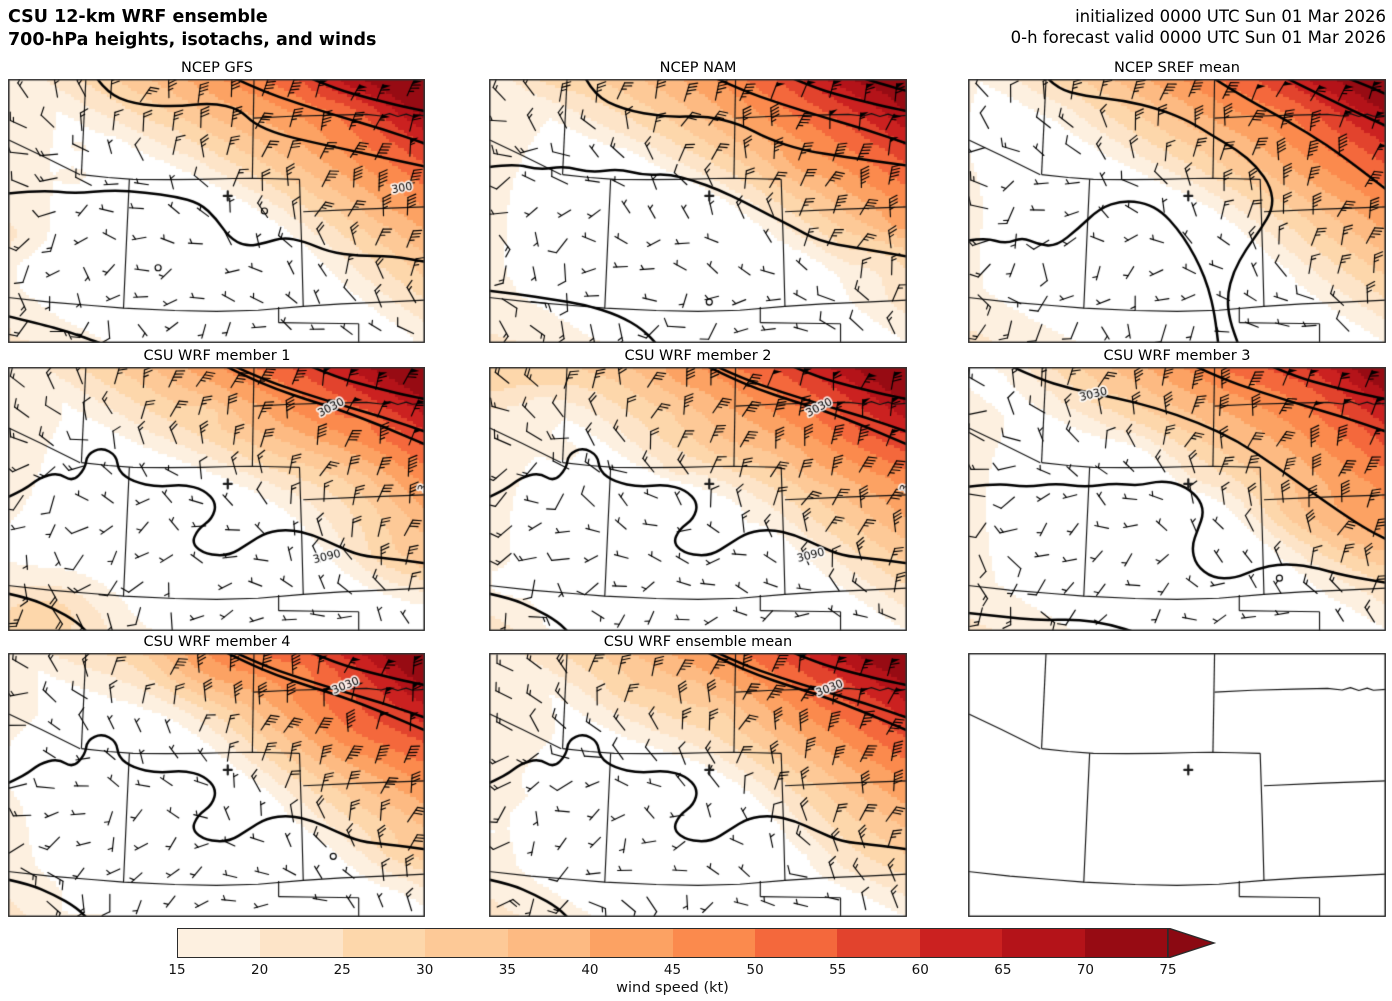 This screenshot has height=1001, width=1392. I want to click on title-line2: 700-hPa heights, isotachs, and winds, so click(192, 39).